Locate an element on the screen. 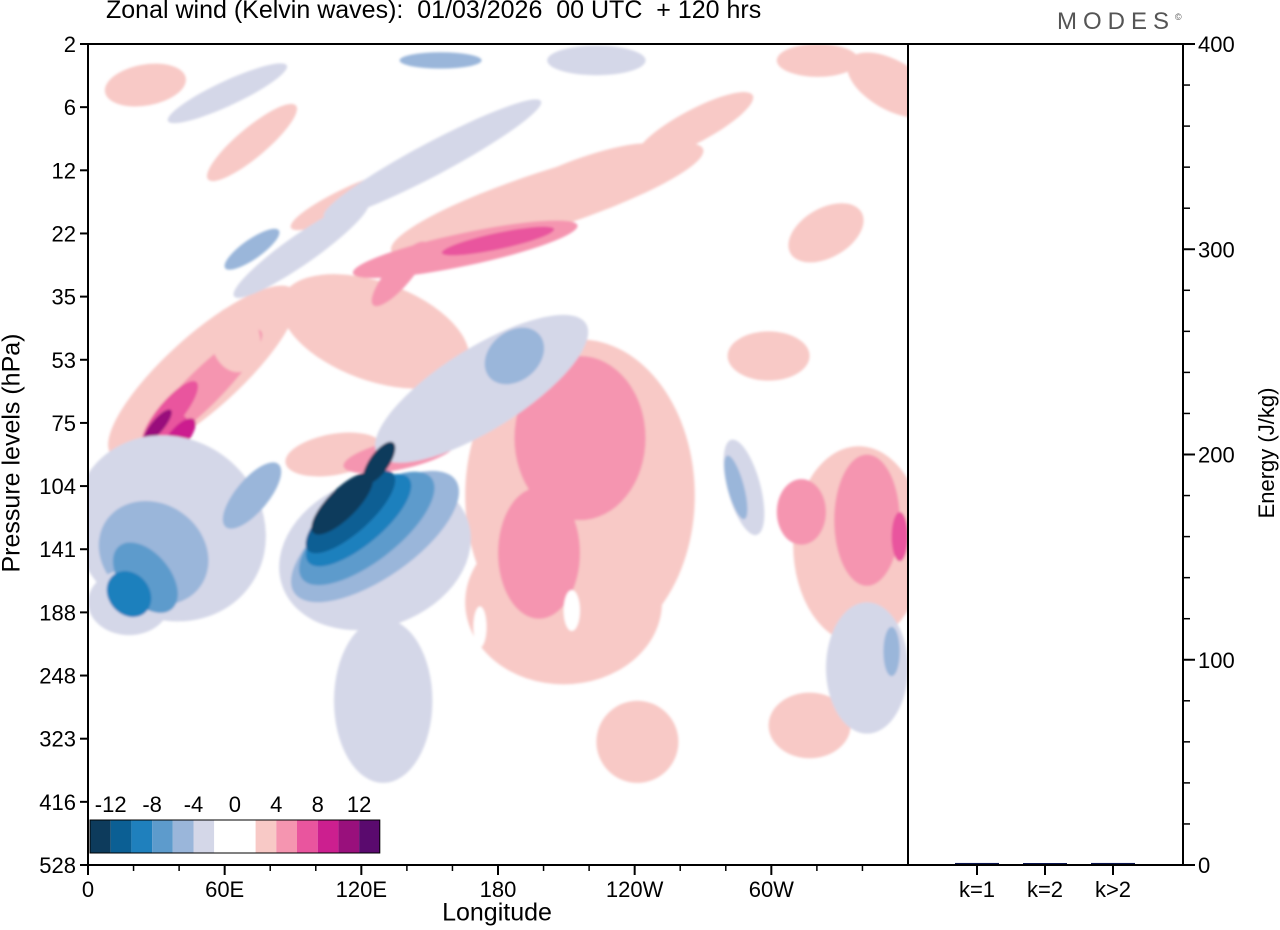  longitude-axis: 0 60E 120E 180 120W 60W is located at coordinates (473, 883).